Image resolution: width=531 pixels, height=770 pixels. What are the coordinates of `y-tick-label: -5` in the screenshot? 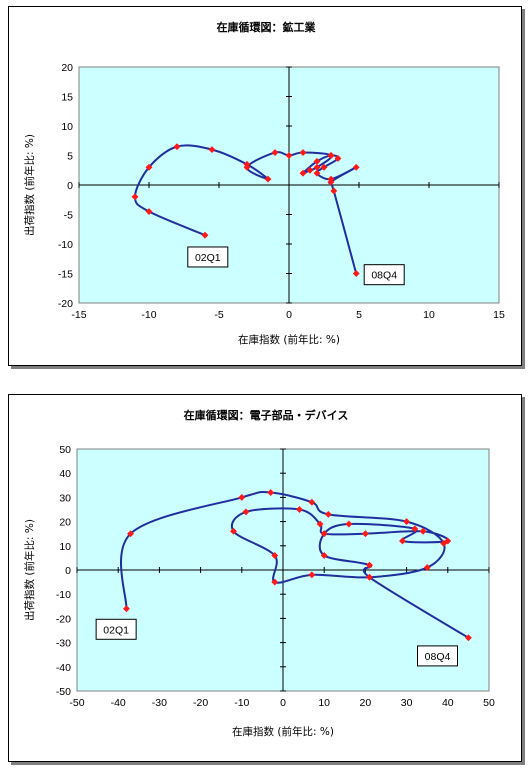 It's located at (68, 216).